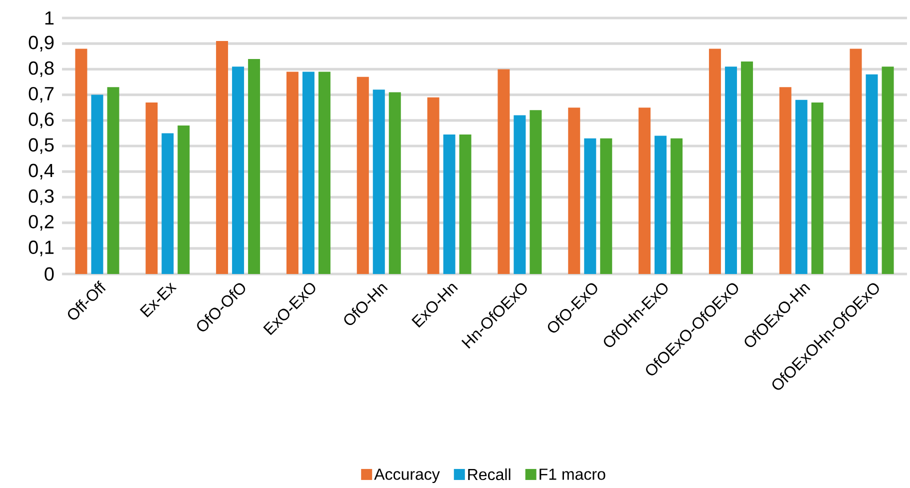 Image resolution: width=910 pixels, height=488 pixels. I want to click on y-tick-label: 0,7, so click(41, 94).